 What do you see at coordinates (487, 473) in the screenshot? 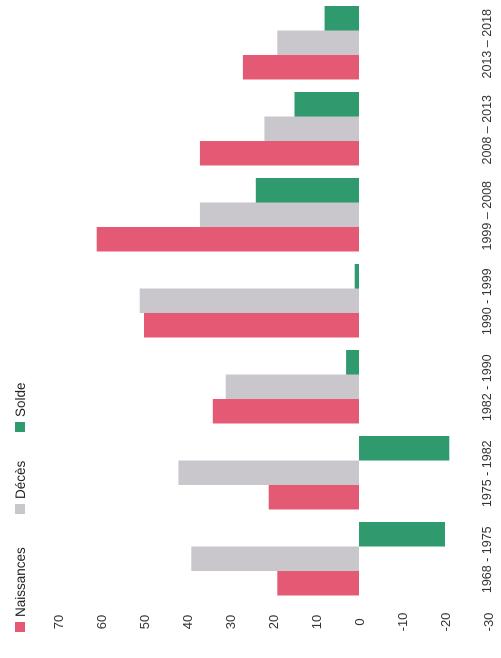
I see `category-label: 1975 - 1982` at bounding box center [487, 473].